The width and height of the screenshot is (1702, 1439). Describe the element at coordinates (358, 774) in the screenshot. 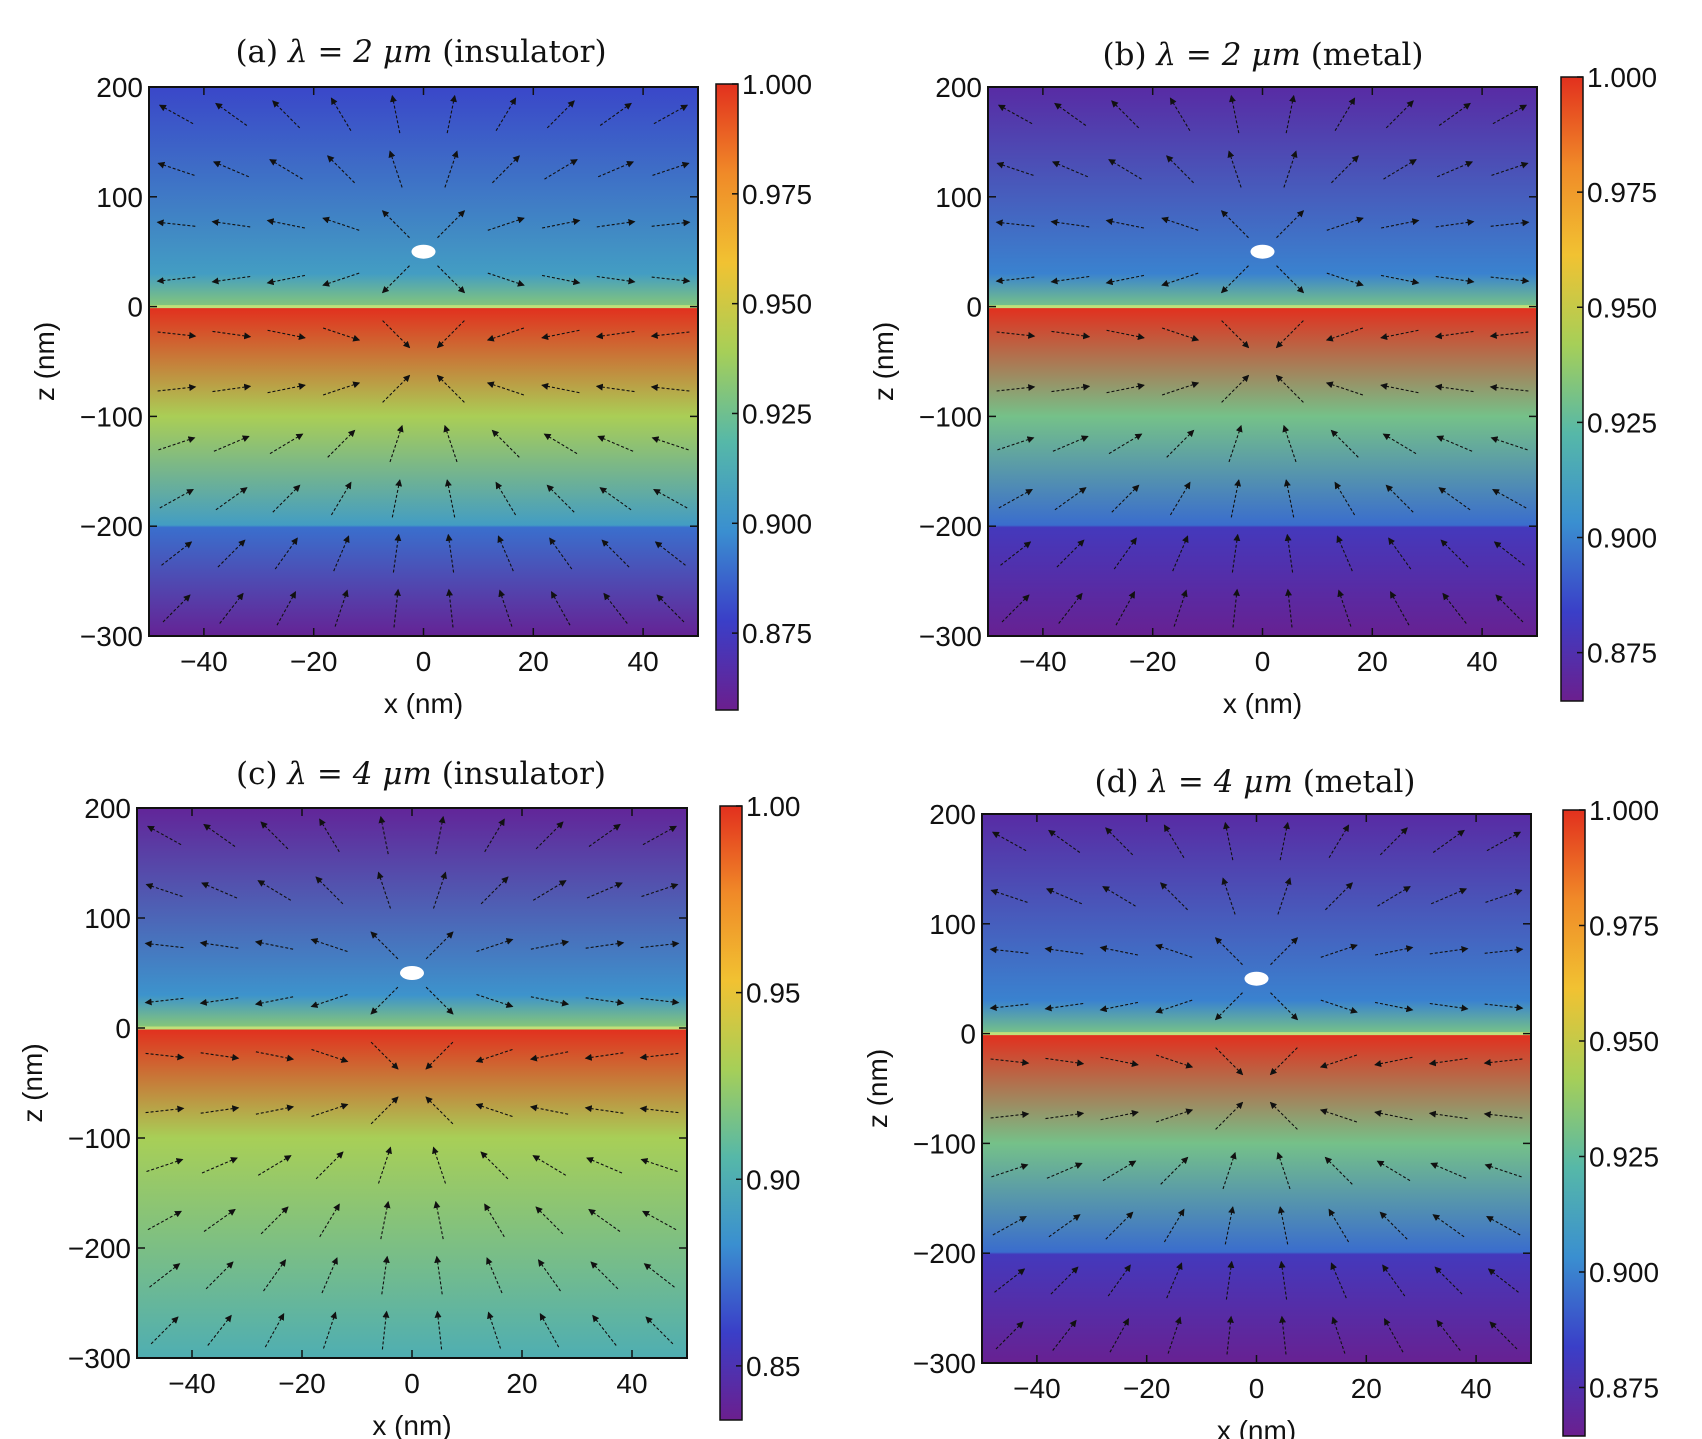

I see `p-c-title-formula: λ = 4 μm` at that location.